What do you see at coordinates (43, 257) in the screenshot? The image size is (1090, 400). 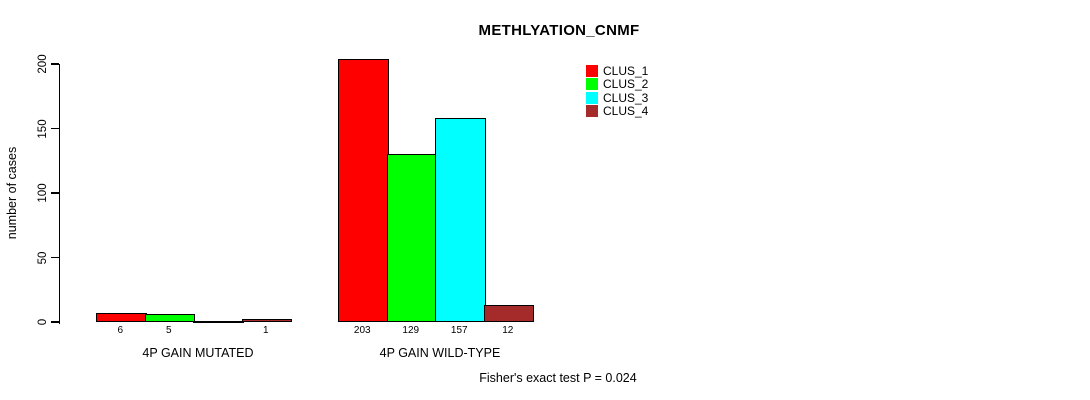 I see `y-axis-tick-label: 50` at bounding box center [43, 257].